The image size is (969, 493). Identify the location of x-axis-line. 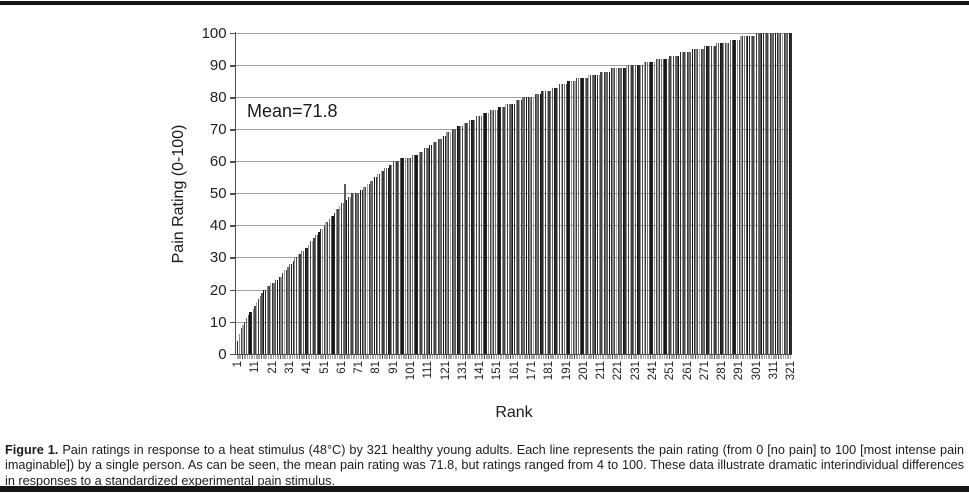
(513, 354).